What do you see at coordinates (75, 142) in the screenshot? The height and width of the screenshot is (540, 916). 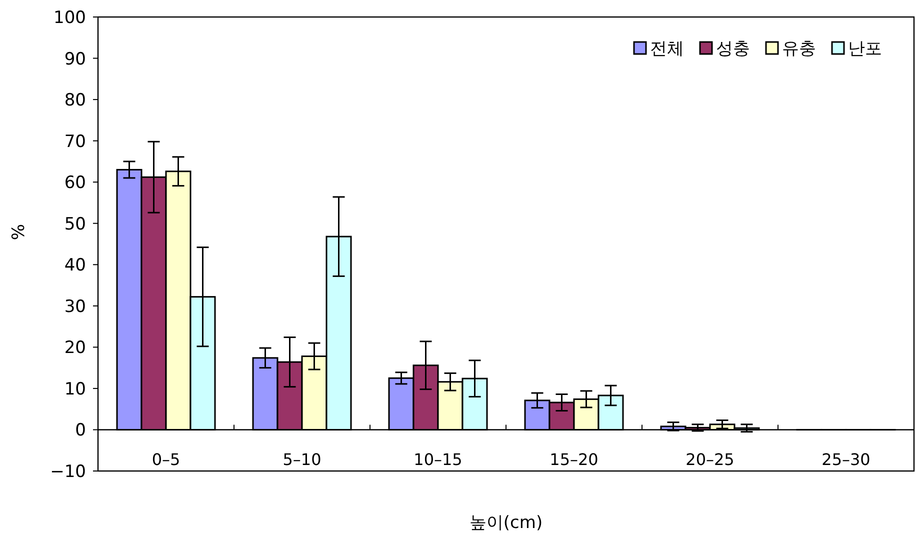 I see `y-tick-label: 70` at bounding box center [75, 142].